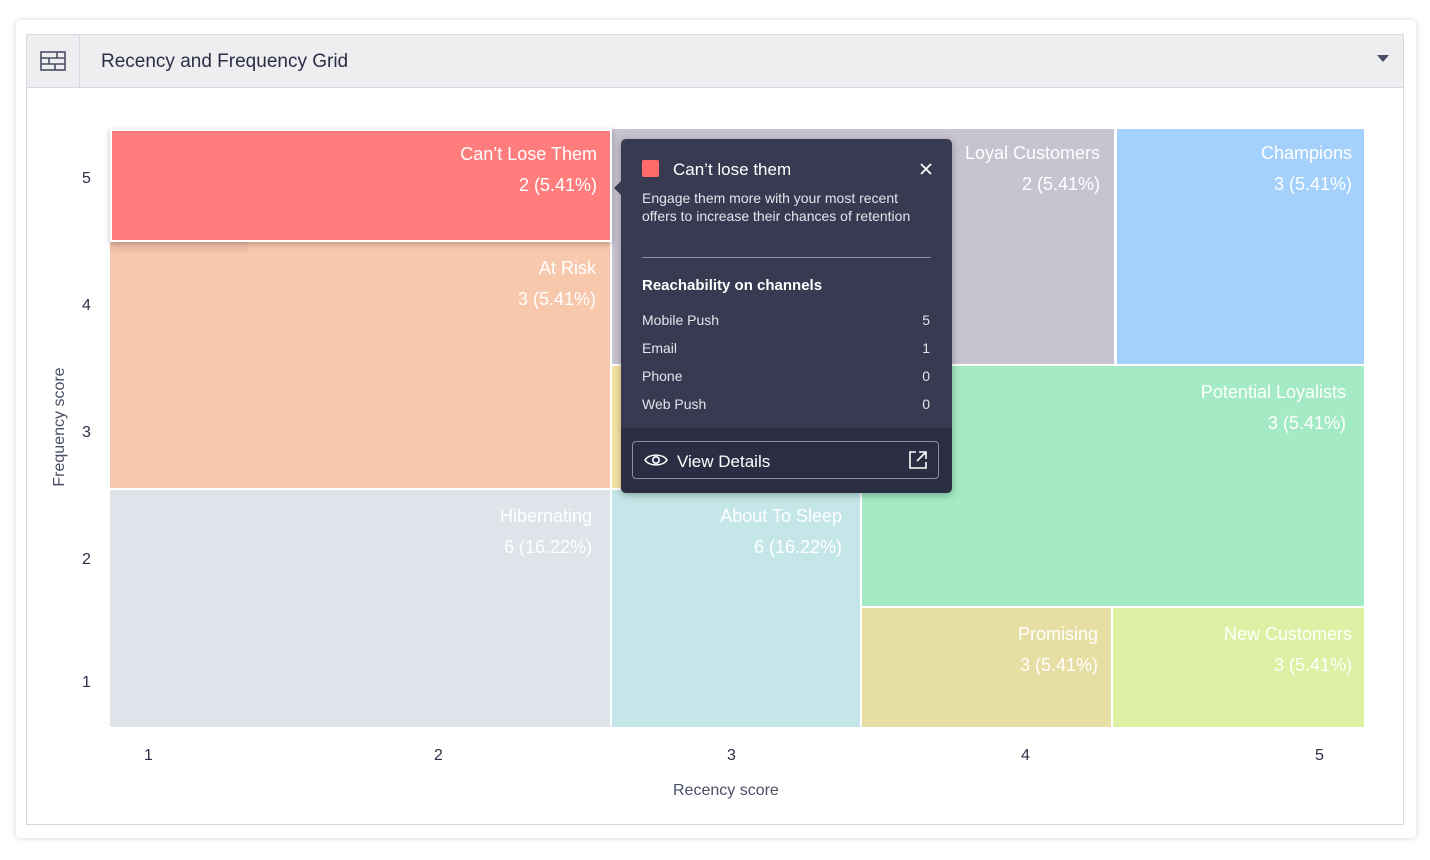  I want to click on reachability-heading: Reachability on channels, so click(732, 285).